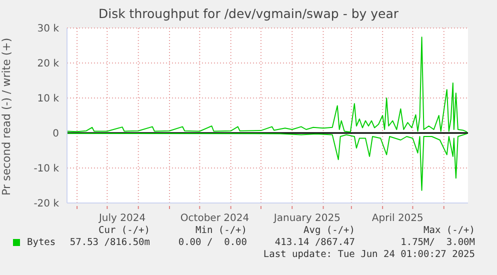 This screenshot has width=497, height=275. I want to click on x-tick-label: April 2025, so click(398, 218).